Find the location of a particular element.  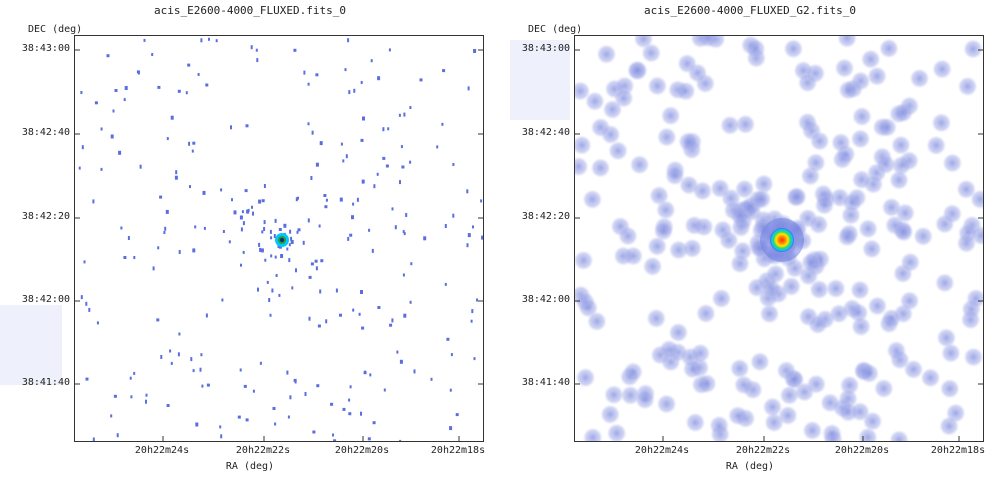

y-tick-label: 38:42:40 is located at coordinates (545, 132).